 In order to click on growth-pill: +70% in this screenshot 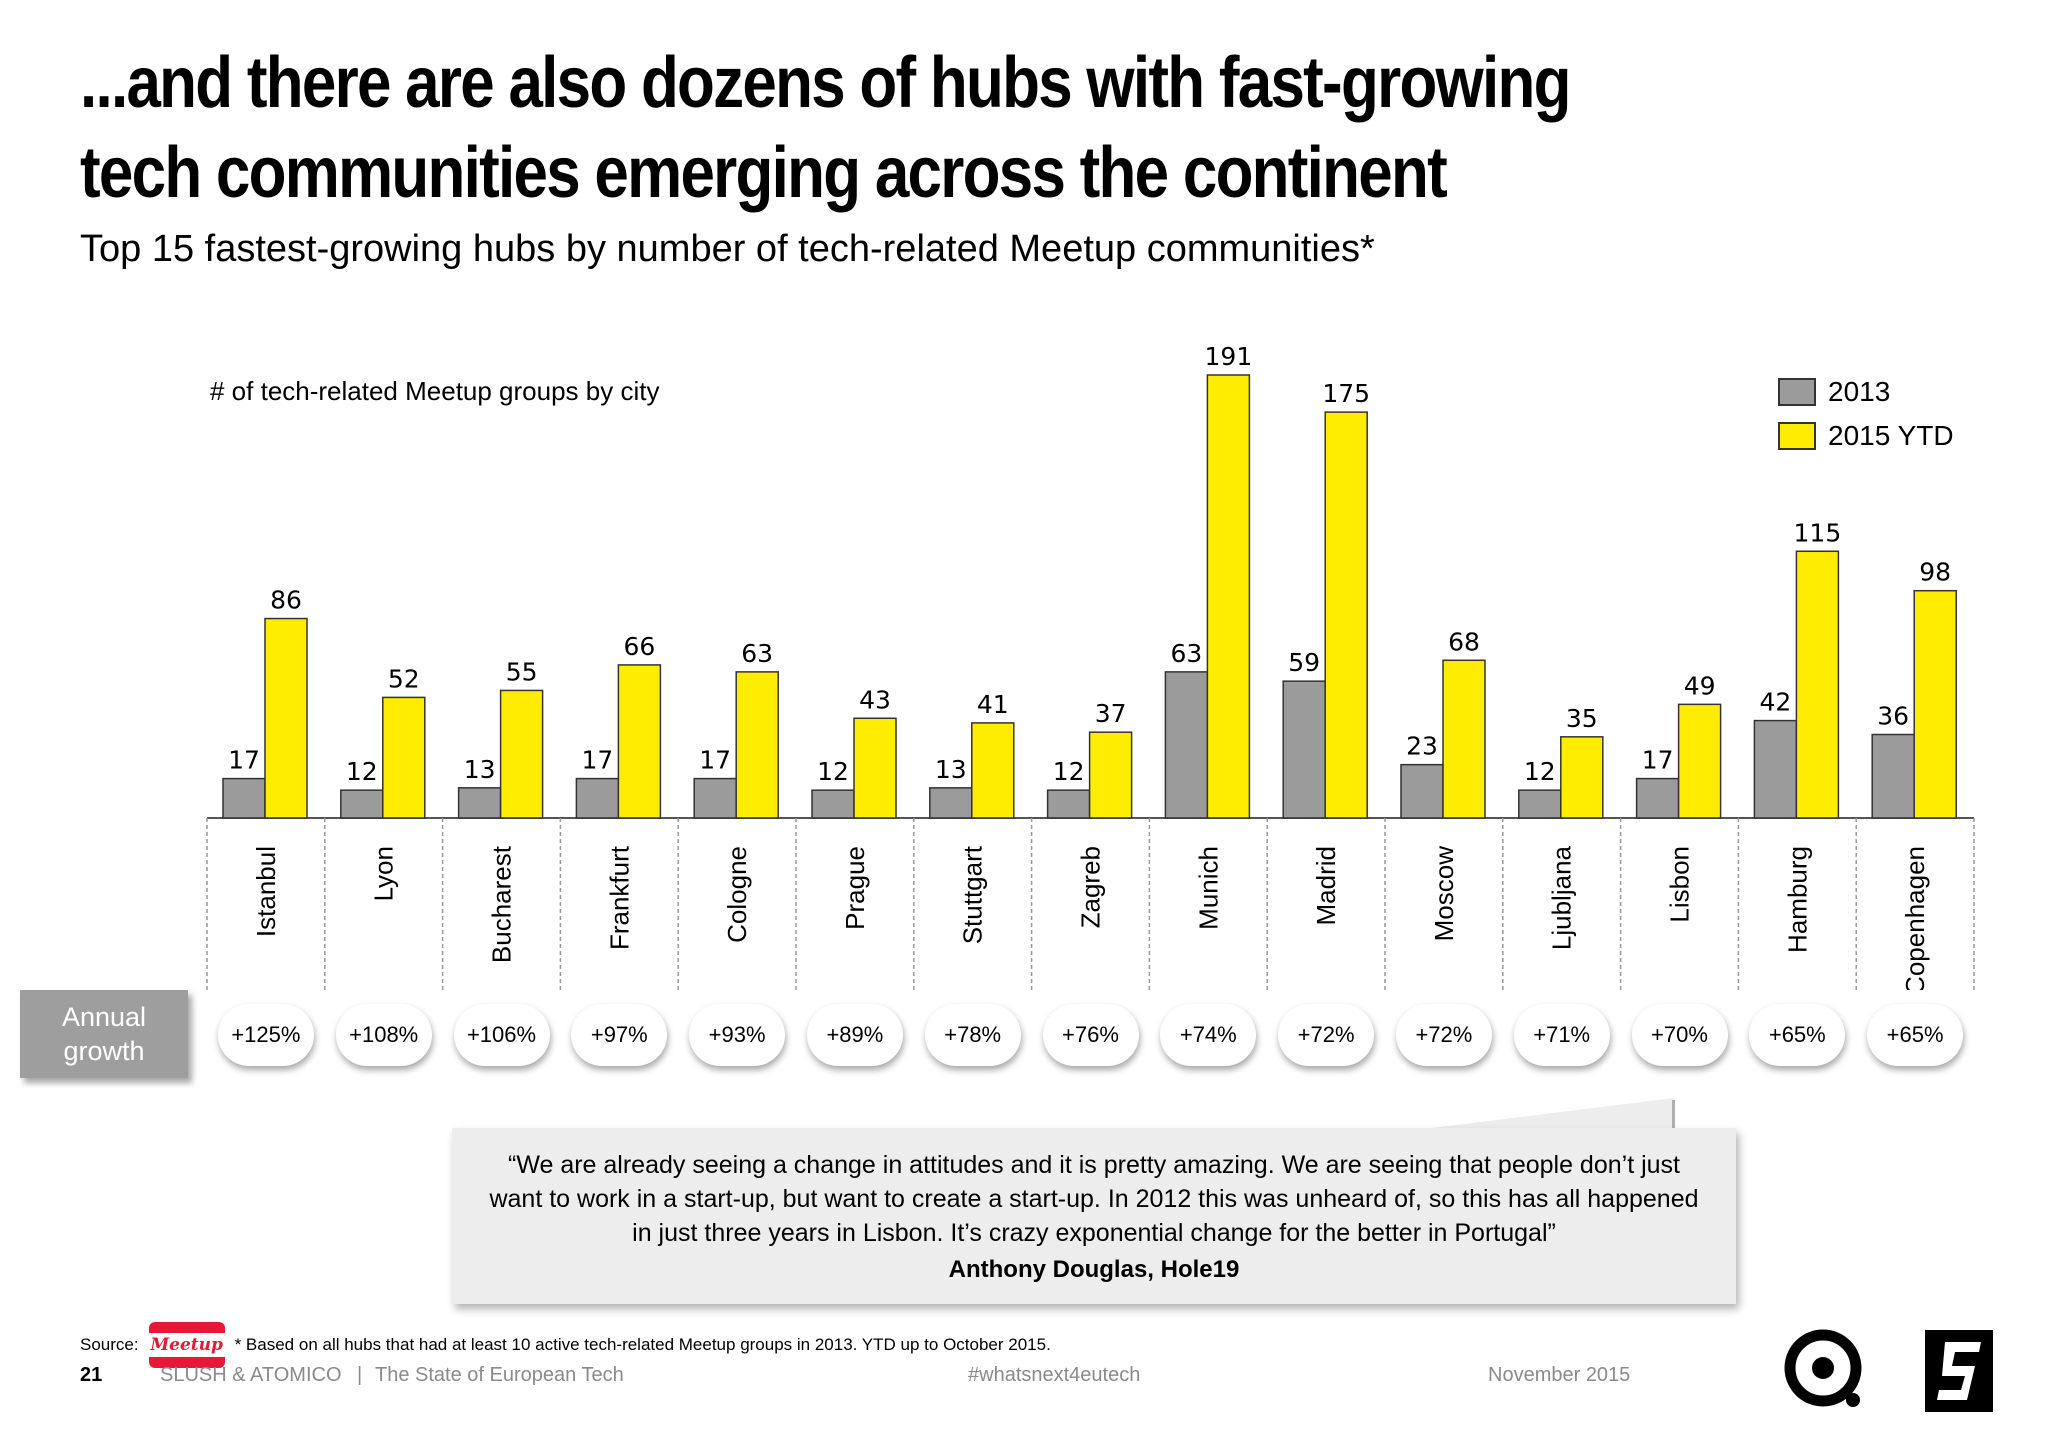, I will do `click(1679, 1035)`.